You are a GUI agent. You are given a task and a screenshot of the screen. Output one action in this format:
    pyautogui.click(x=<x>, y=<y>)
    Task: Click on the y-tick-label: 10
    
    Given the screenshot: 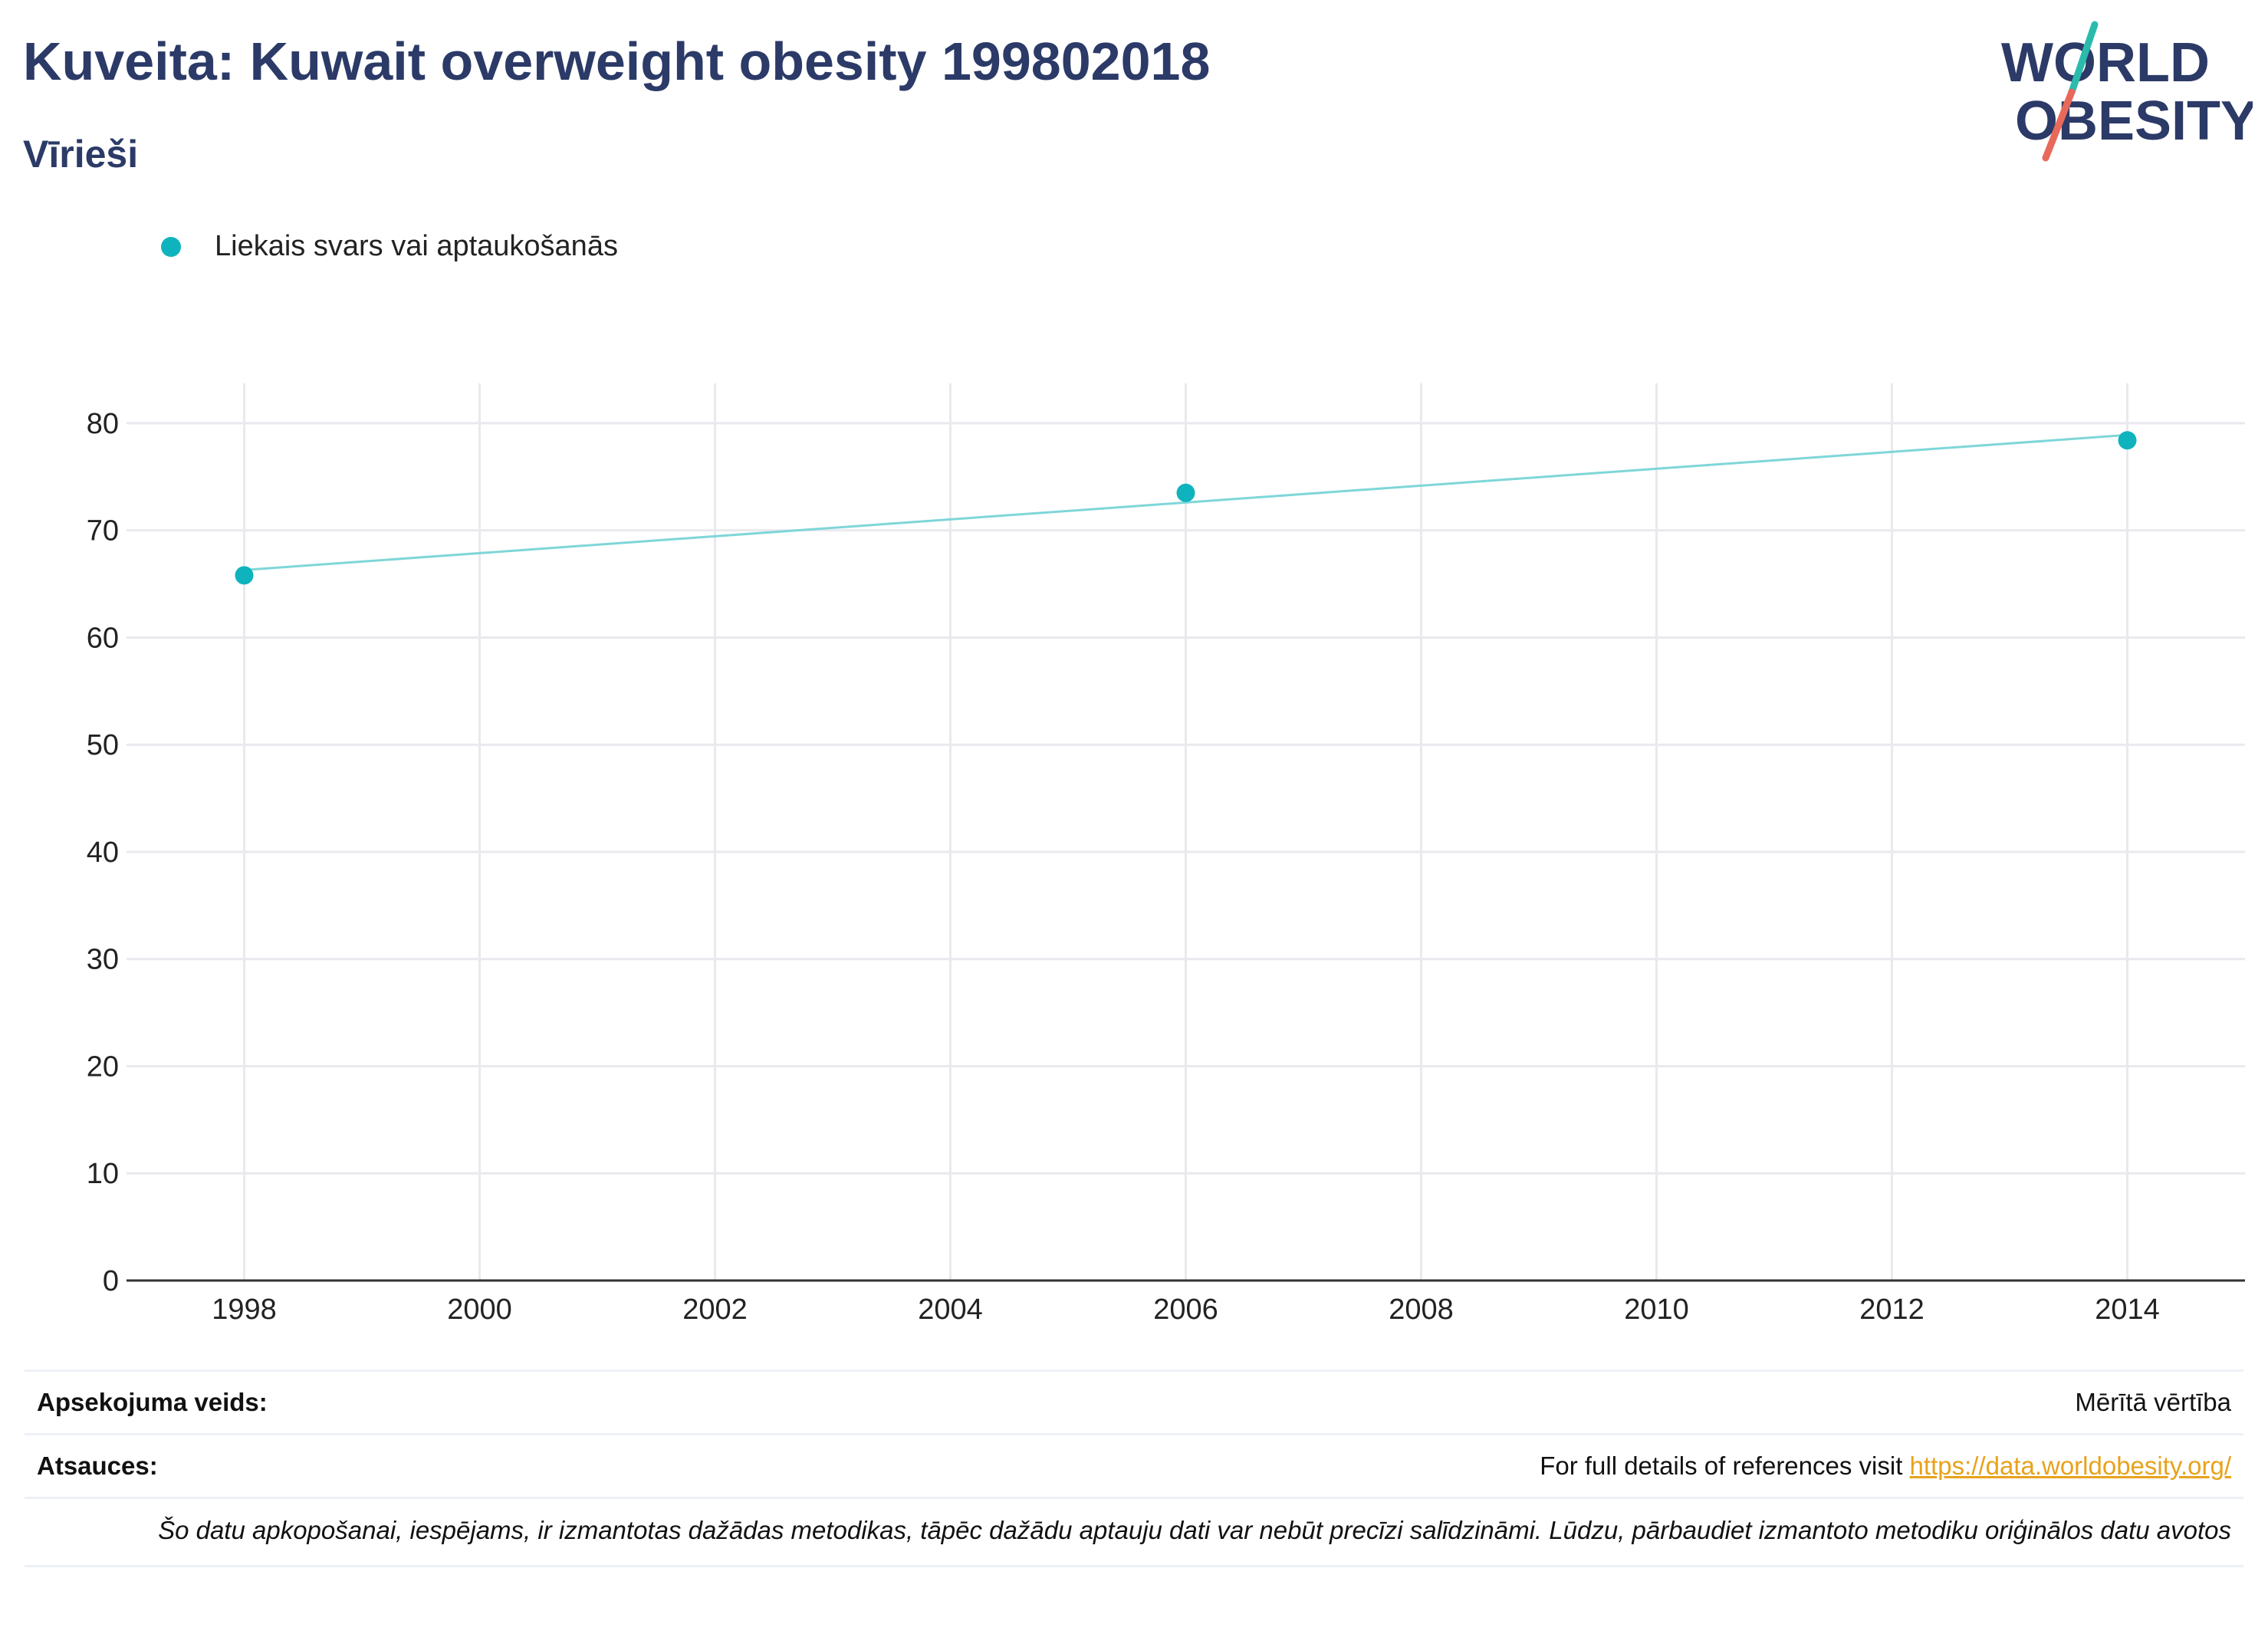 What is the action you would take?
    pyautogui.click(x=103, y=1174)
    